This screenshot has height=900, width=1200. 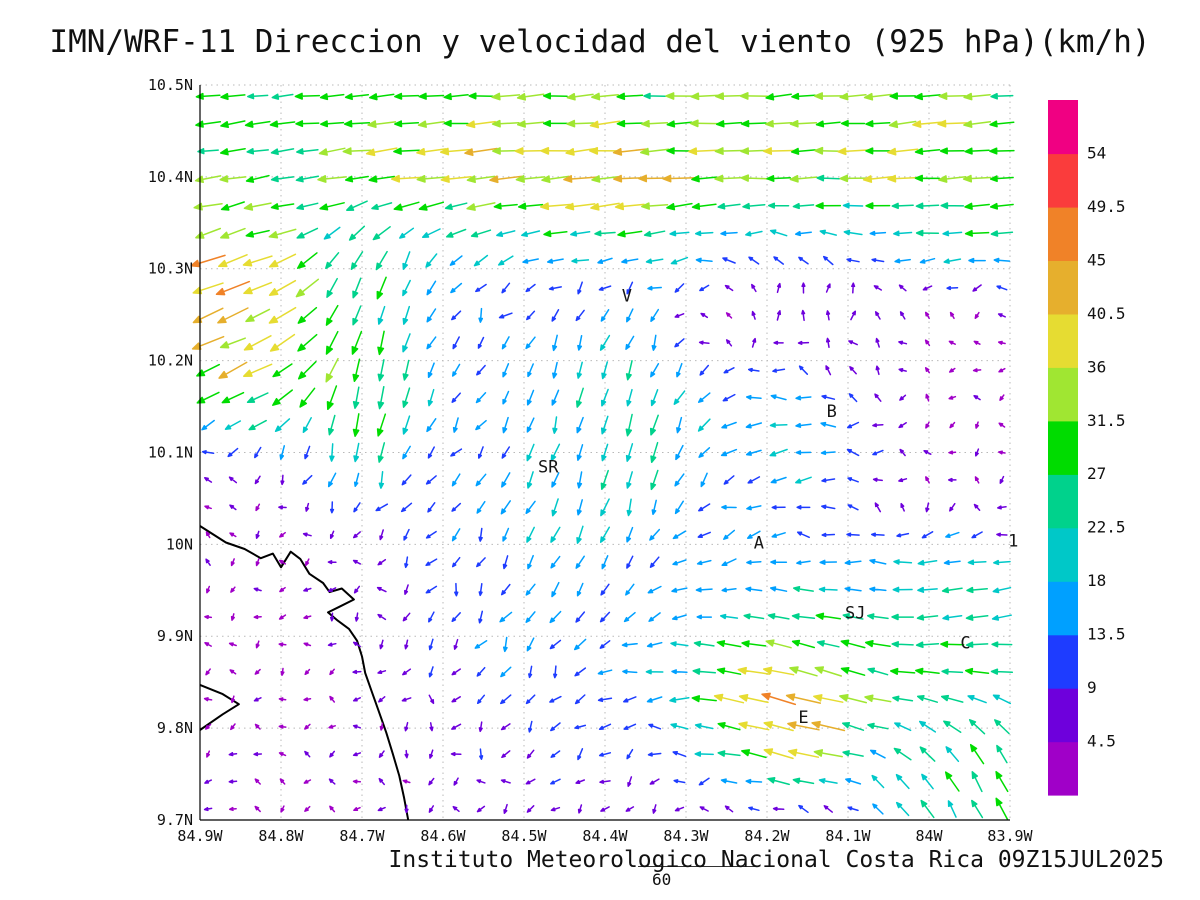 I want to click on lat-tick-label: 9.7N, so click(x=175, y=820).